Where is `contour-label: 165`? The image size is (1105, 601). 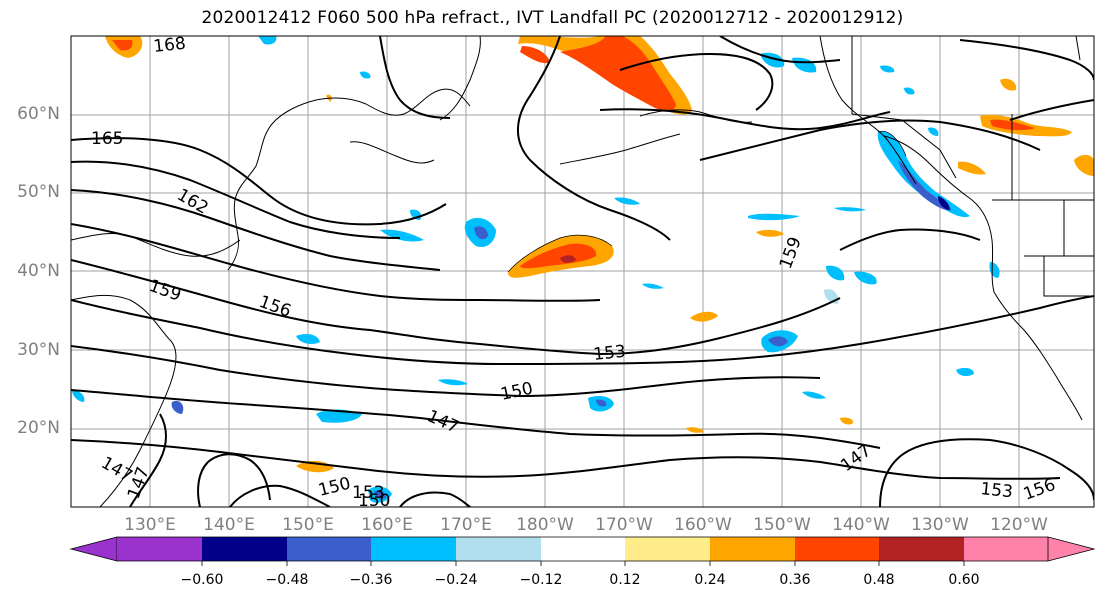
contour-label: 165 is located at coordinates (107, 139).